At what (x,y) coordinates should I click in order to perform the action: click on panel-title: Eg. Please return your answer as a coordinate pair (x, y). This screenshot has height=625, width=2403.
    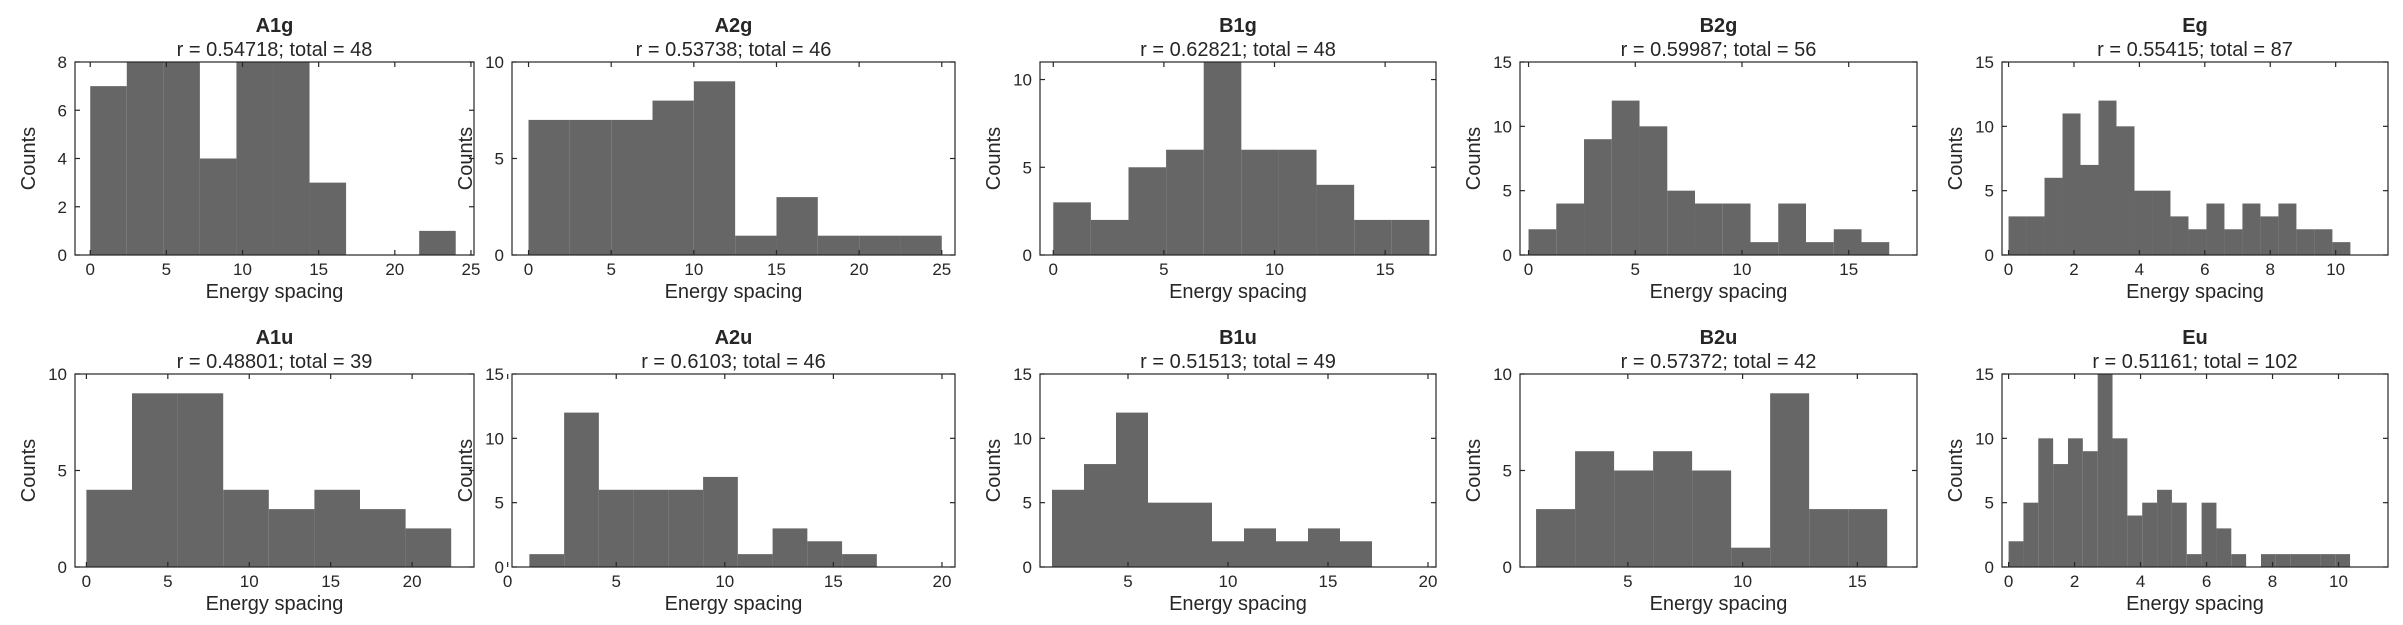
    Looking at the image, I should click on (2195, 26).